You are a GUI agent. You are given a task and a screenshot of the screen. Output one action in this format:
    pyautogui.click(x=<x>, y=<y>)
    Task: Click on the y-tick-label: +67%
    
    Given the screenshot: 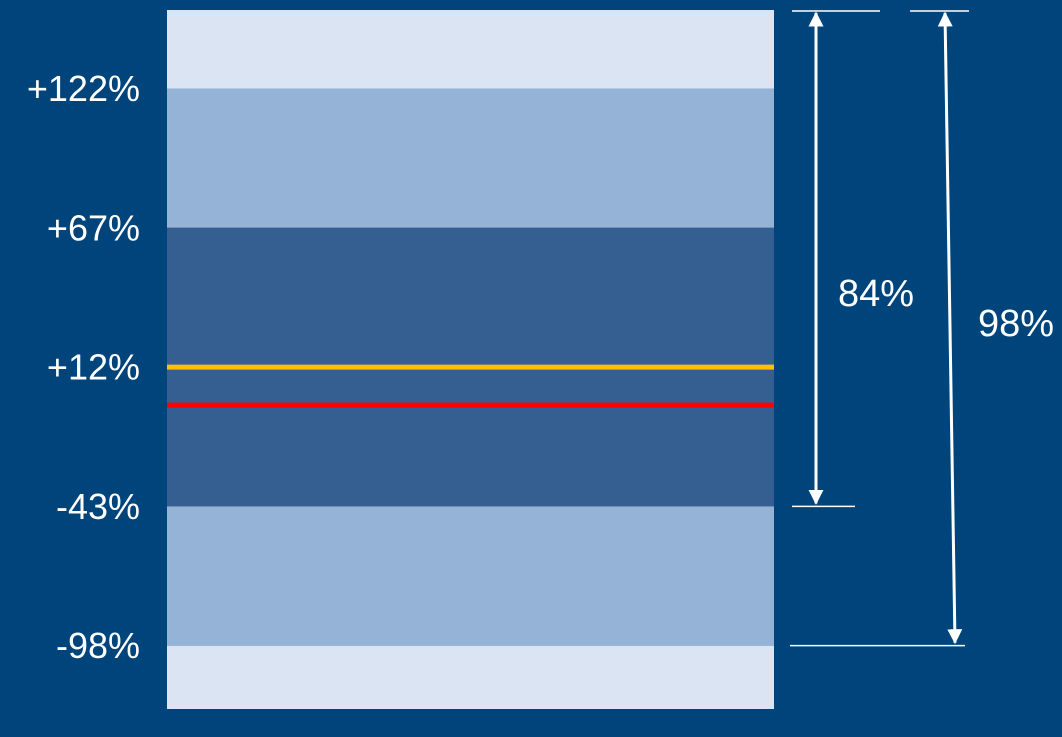 What is the action you would take?
    pyautogui.click(x=93, y=227)
    